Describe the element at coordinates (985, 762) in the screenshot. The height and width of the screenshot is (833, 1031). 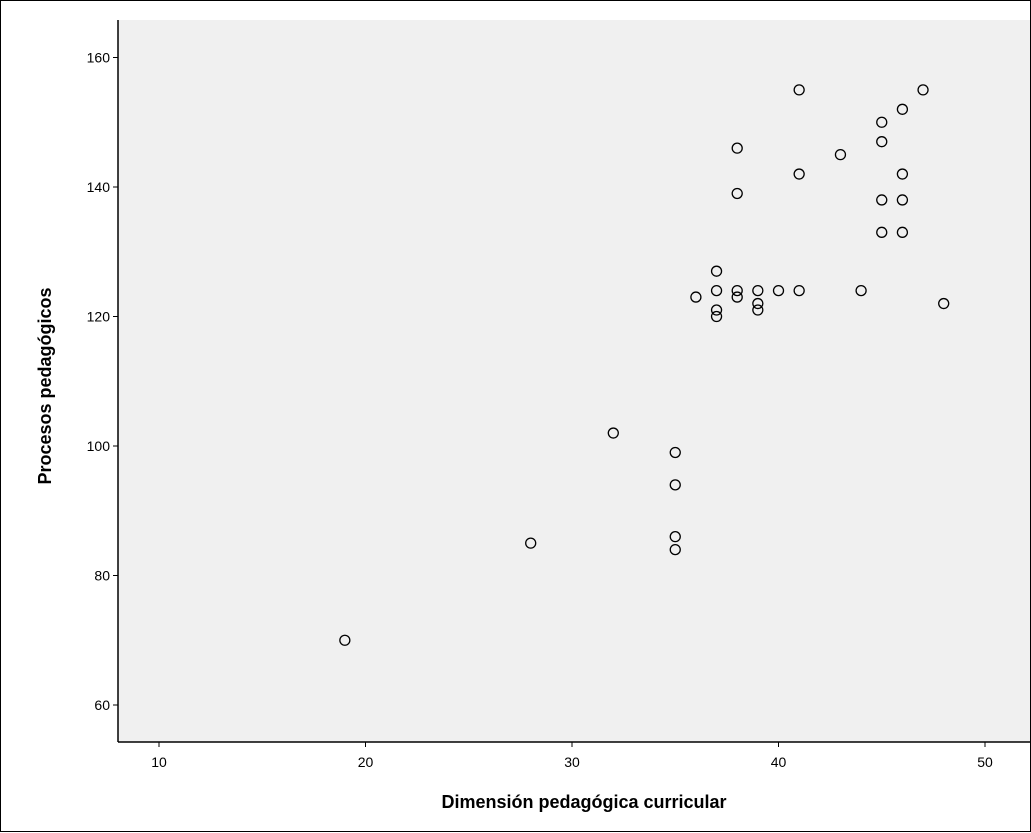
I see `x-tick-label: 50` at that location.